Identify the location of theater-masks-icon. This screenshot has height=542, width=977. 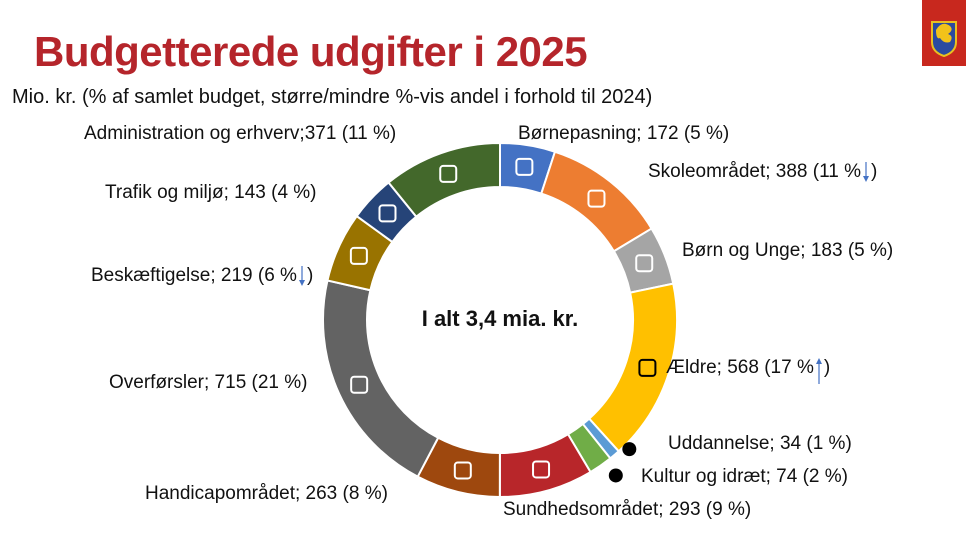
(615, 475).